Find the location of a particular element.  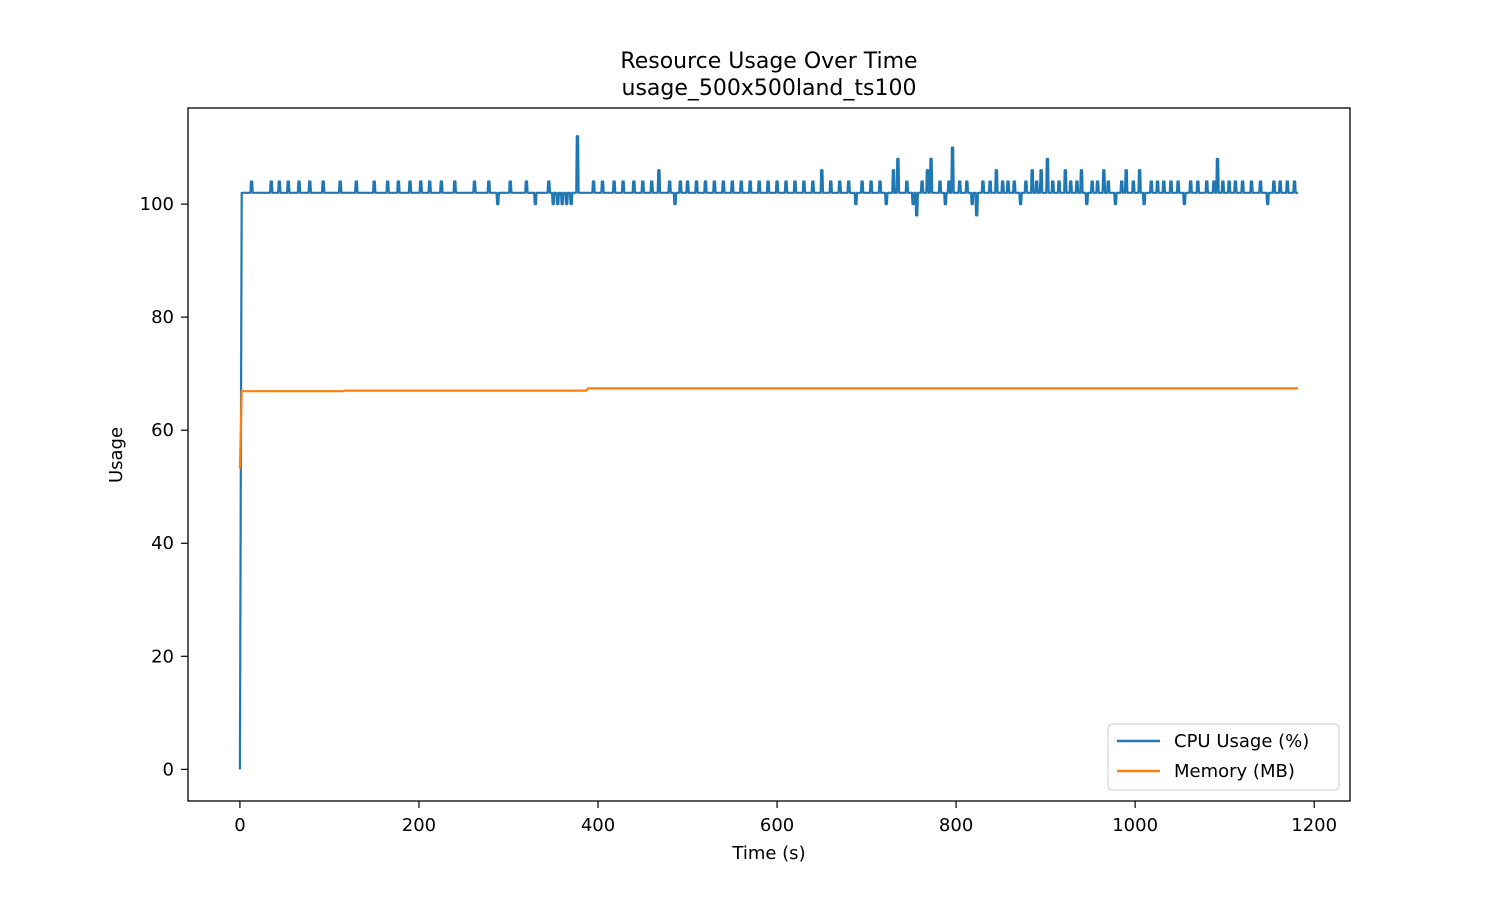

chart-subtitle: usage_500x500land_ts100 is located at coordinates (769, 88).